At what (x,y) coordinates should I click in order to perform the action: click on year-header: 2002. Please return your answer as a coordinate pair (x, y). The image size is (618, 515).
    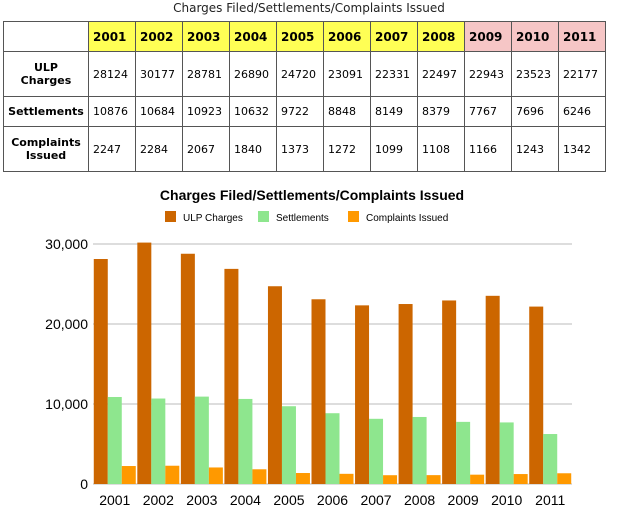
    Looking at the image, I should click on (159, 36).